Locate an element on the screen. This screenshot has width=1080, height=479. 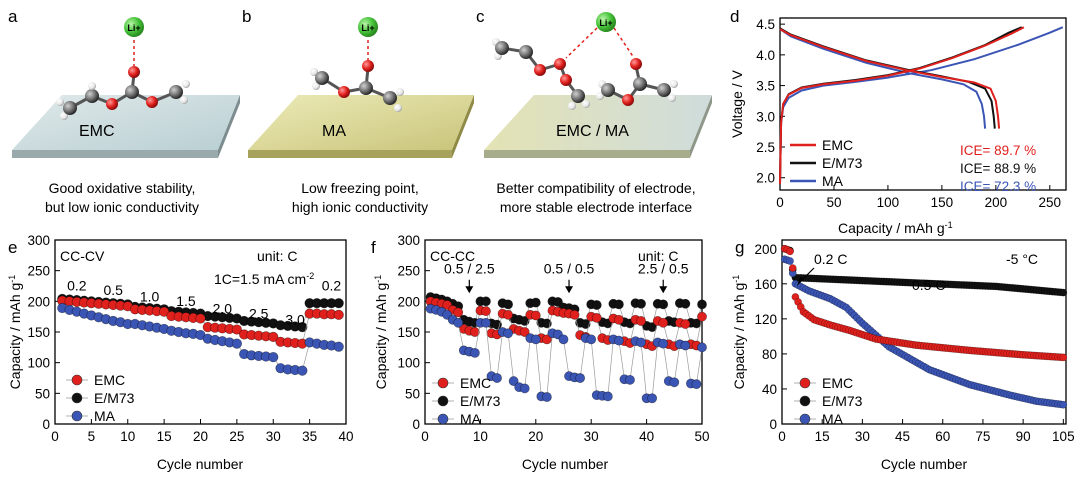
panel-a-li-label: Li+ is located at coordinates (133, 28).